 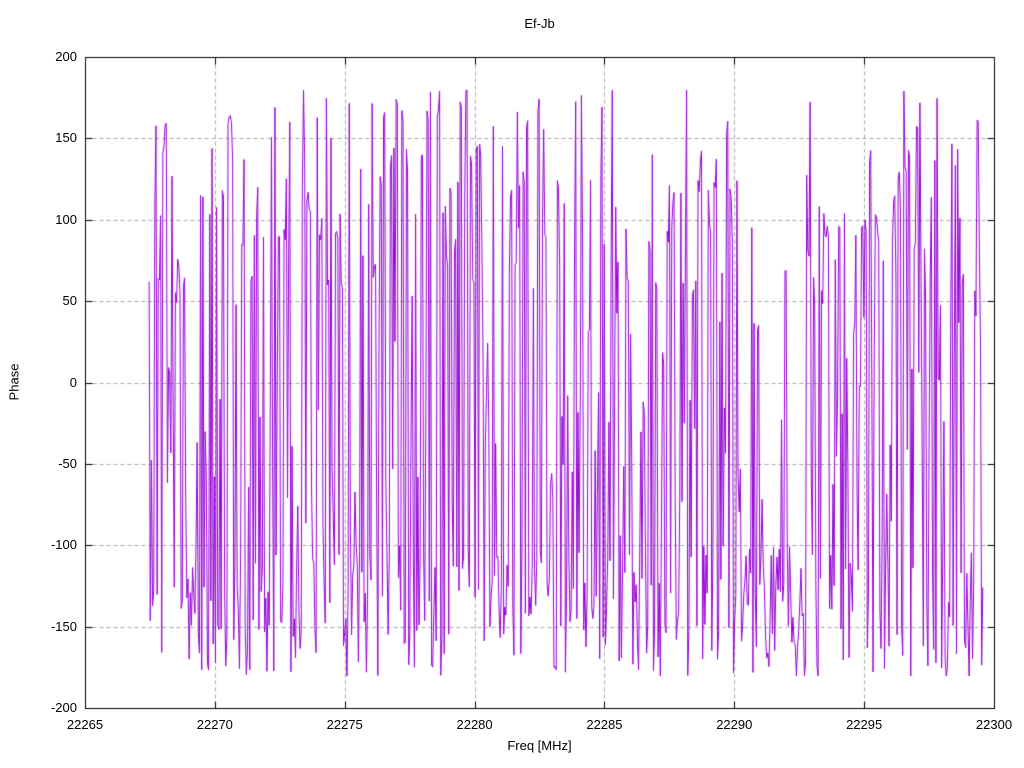 I want to click on y-tick-label: 0, so click(x=73, y=382).